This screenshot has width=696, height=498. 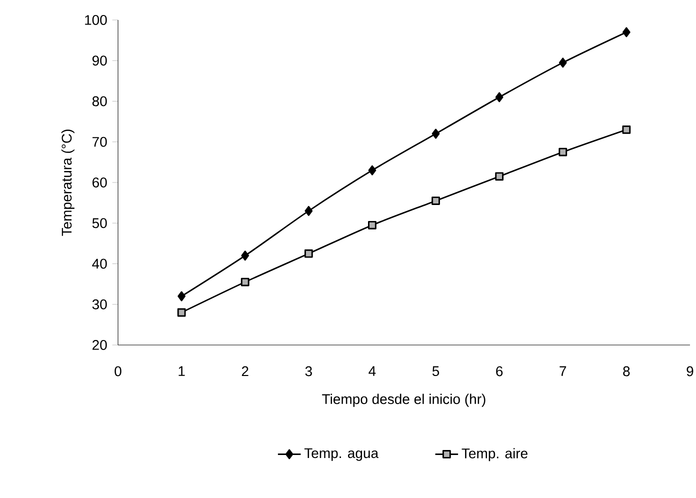 What do you see at coordinates (99, 183) in the screenshot?
I see `y-tick-label: 60` at bounding box center [99, 183].